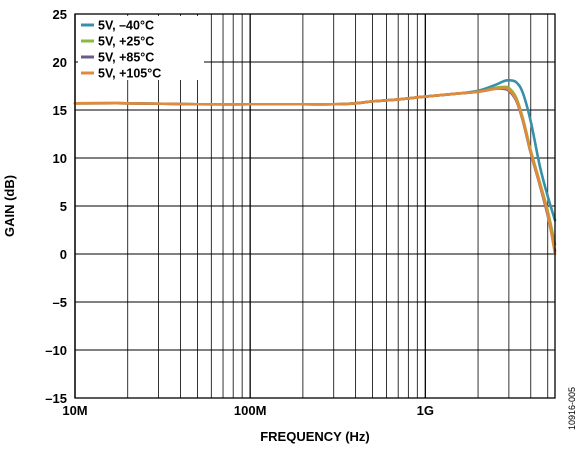  I want to click on y-tick-label: 5, so click(63, 206).